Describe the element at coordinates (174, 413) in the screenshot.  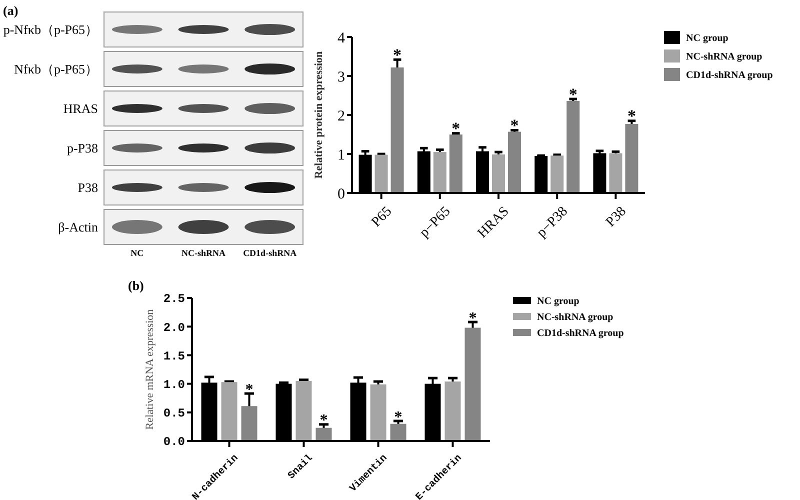
I see `y-tick-label: 0.5` at that location.